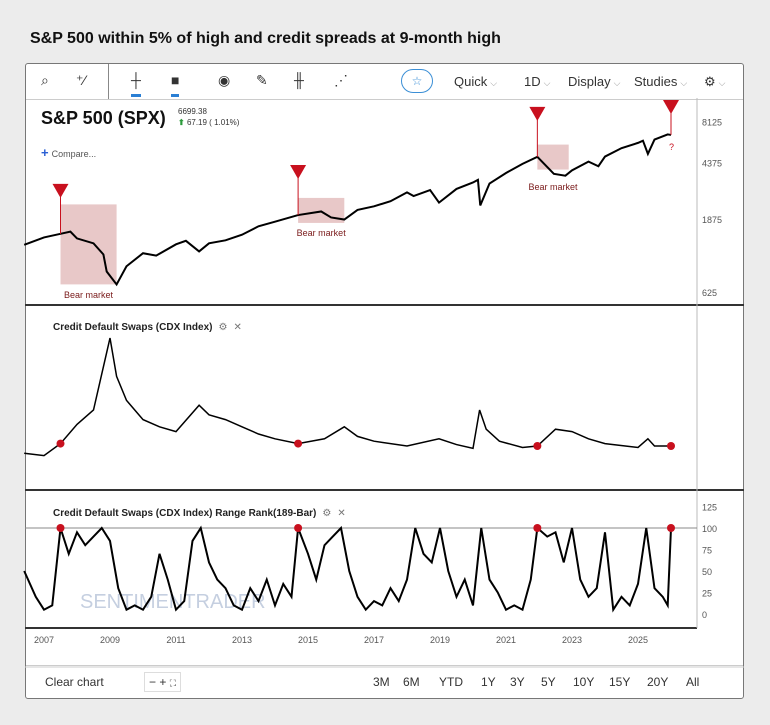  Describe the element at coordinates (671, 147) in the screenshot. I see `pending-signal-label: ?` at that location.